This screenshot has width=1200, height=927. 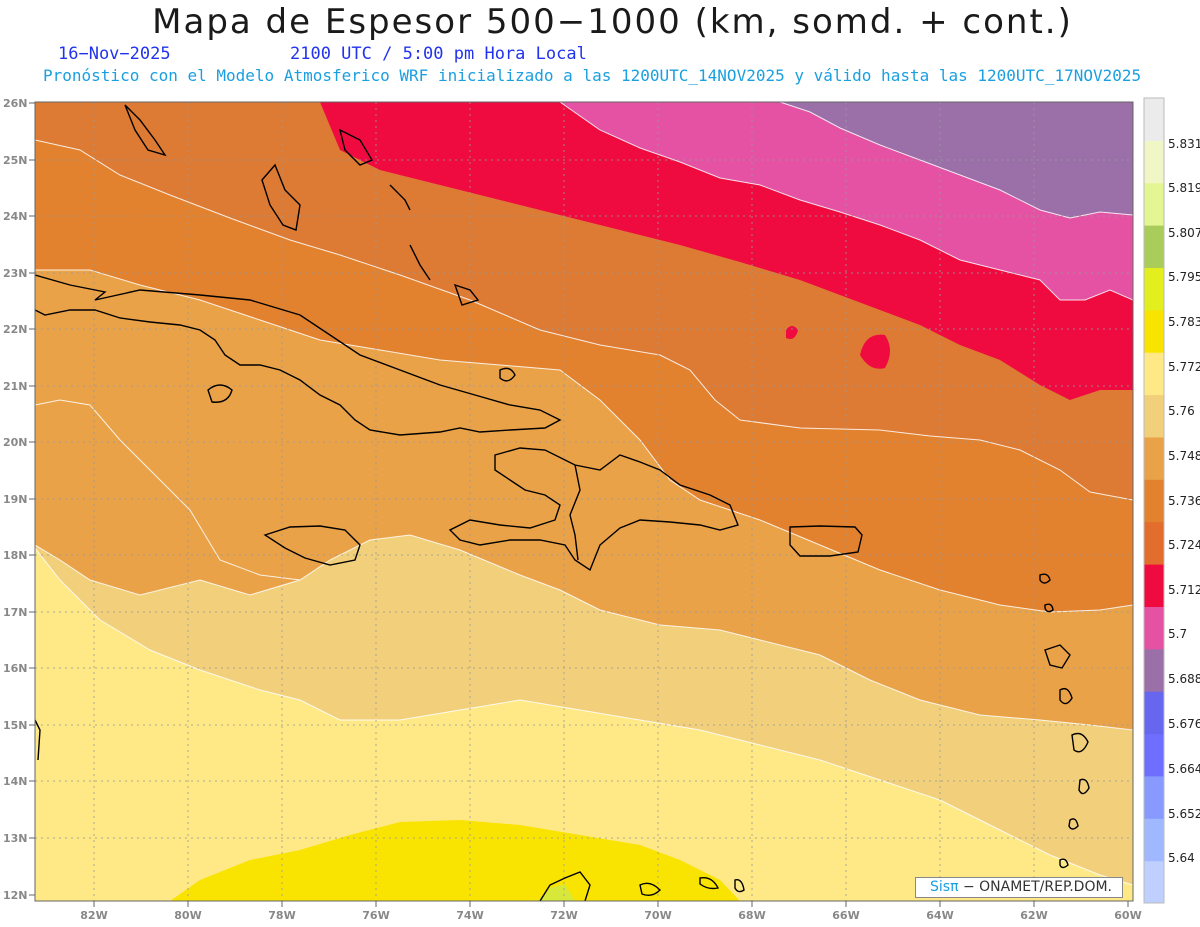 I want to click on coastline-dominica, so click(x=1066, y=696).